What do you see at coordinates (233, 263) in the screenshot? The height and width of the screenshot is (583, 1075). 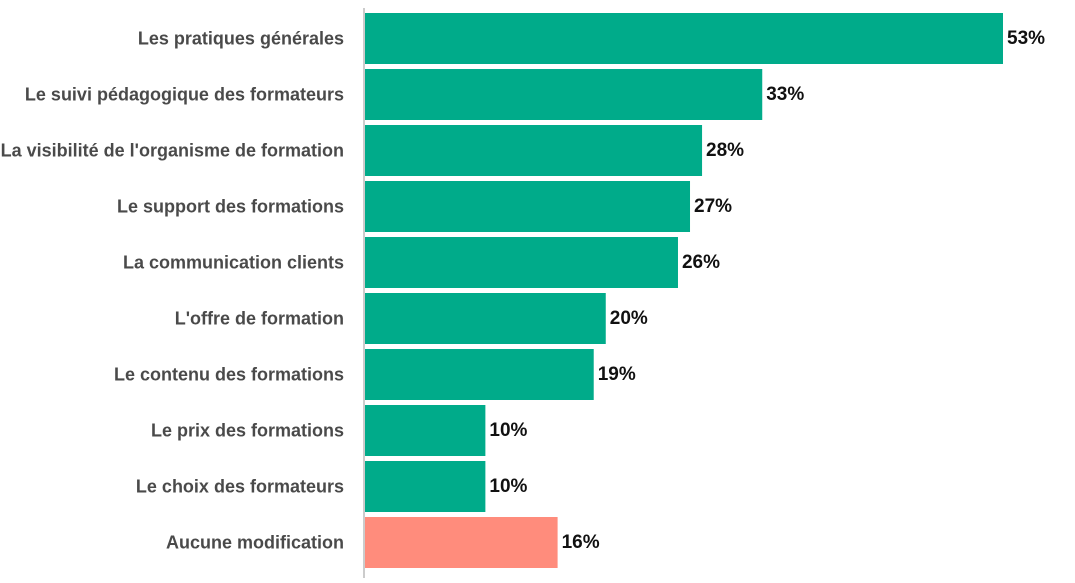 I see `category-label: La communication clients` at bounding box center [233, 263].